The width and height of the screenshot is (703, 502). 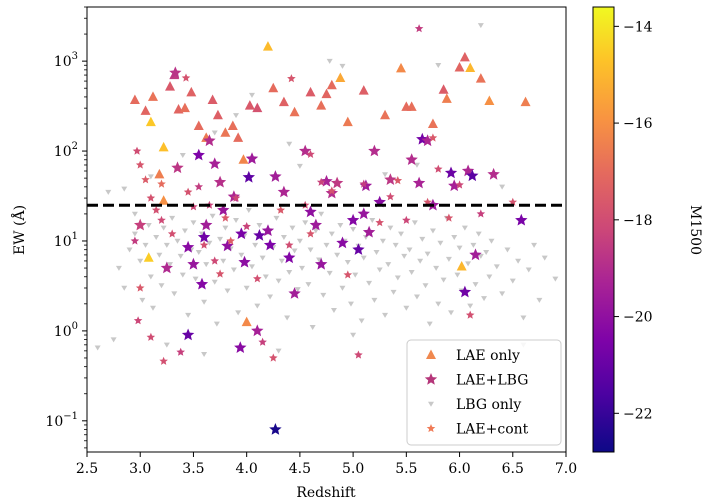 I want to click on y-tick-label: 10², so click(x=66, y=150).